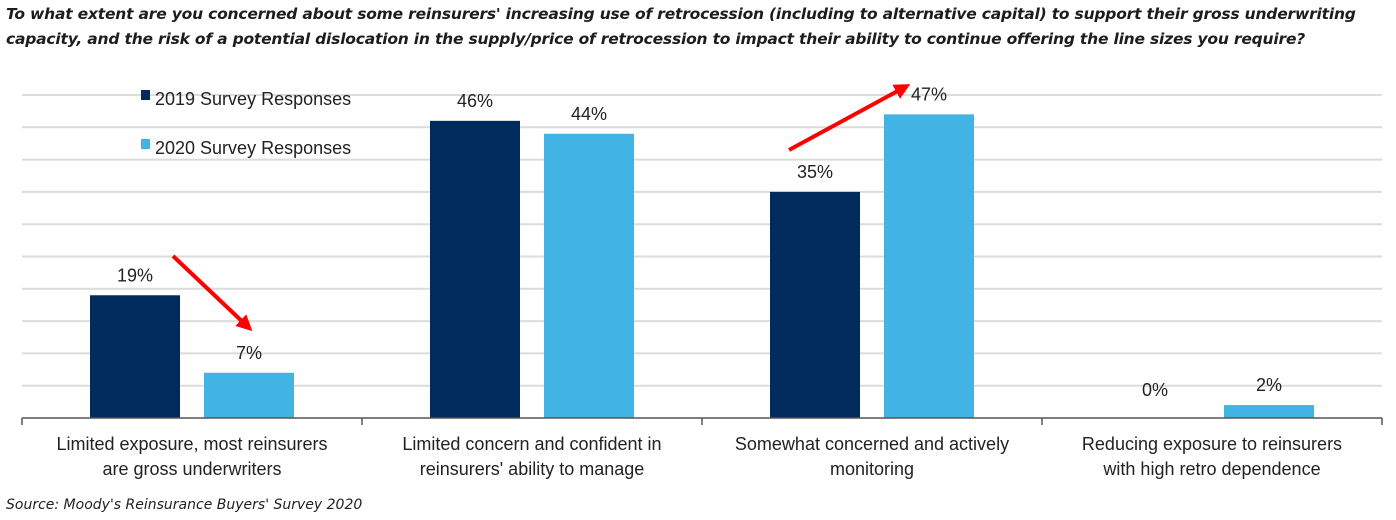  Describe the element at coordinates (1155, 390) in the screenshot. I see `data-label: 0%` at that location.